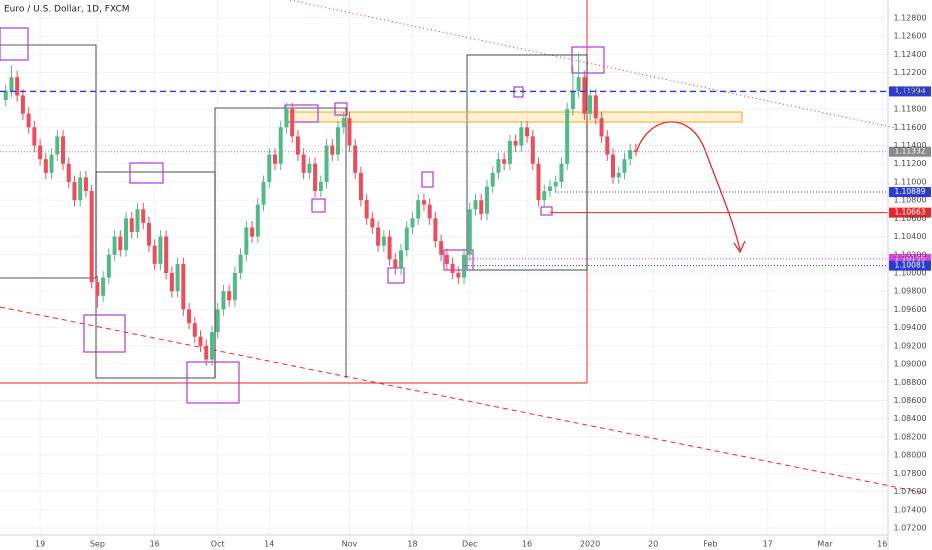  Describe the element at coordinates (909, 327) in the screenshot. I see `y-tick-label: 1.09400` at that location.